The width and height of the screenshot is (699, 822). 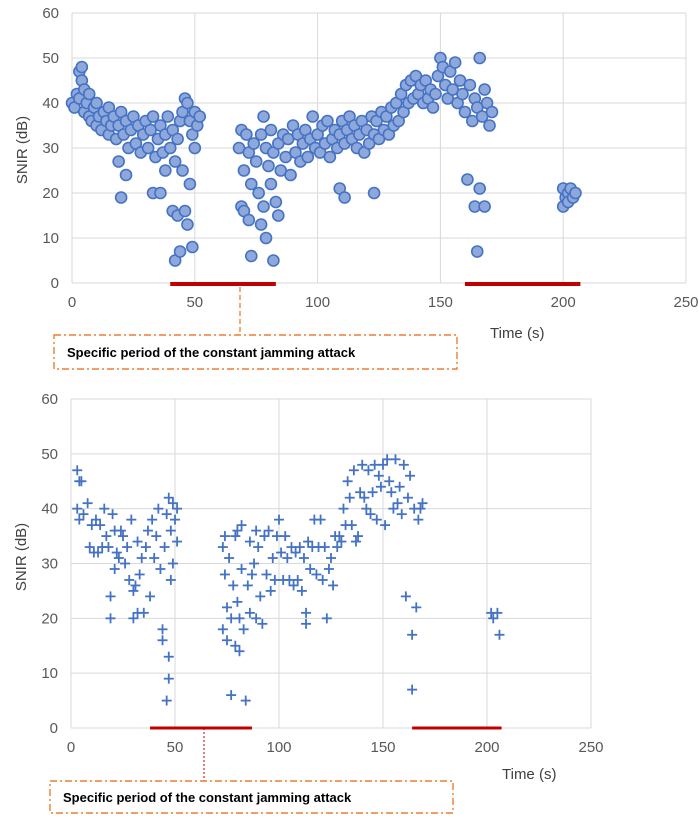 I want to click on chart-1-x-axis-title: Time (s), so click(x=517, y=333).